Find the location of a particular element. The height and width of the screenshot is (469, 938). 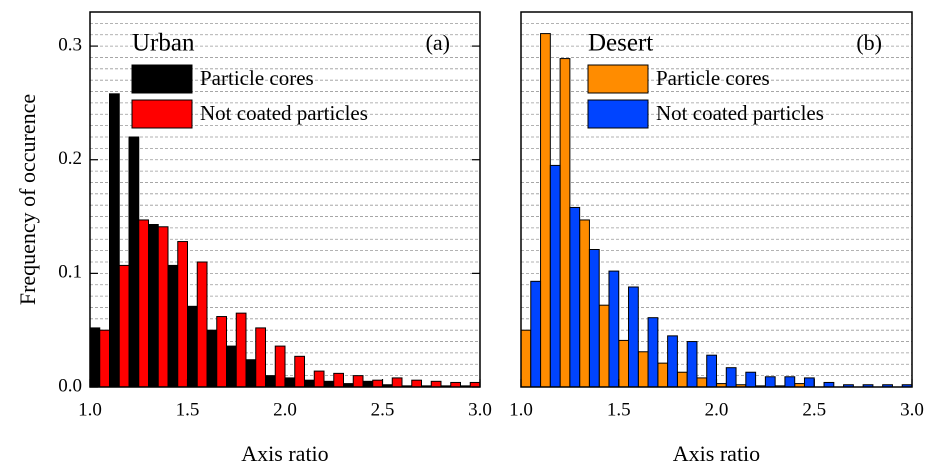

y-axis-label: Frequency of occurence is located at coordinates (27, 199).